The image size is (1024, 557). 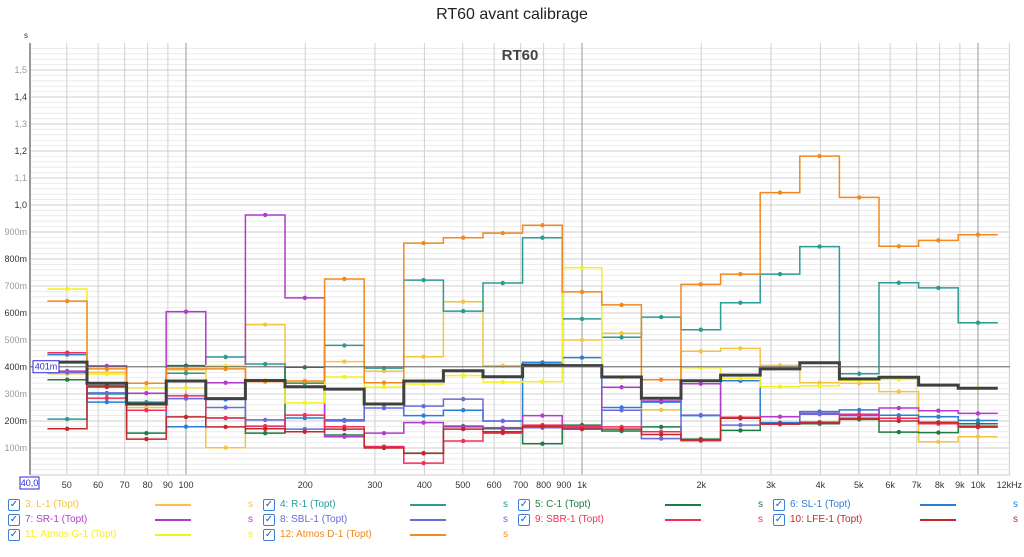 I want to click on y-tick-label: 500m, so click(x=15, y=340).